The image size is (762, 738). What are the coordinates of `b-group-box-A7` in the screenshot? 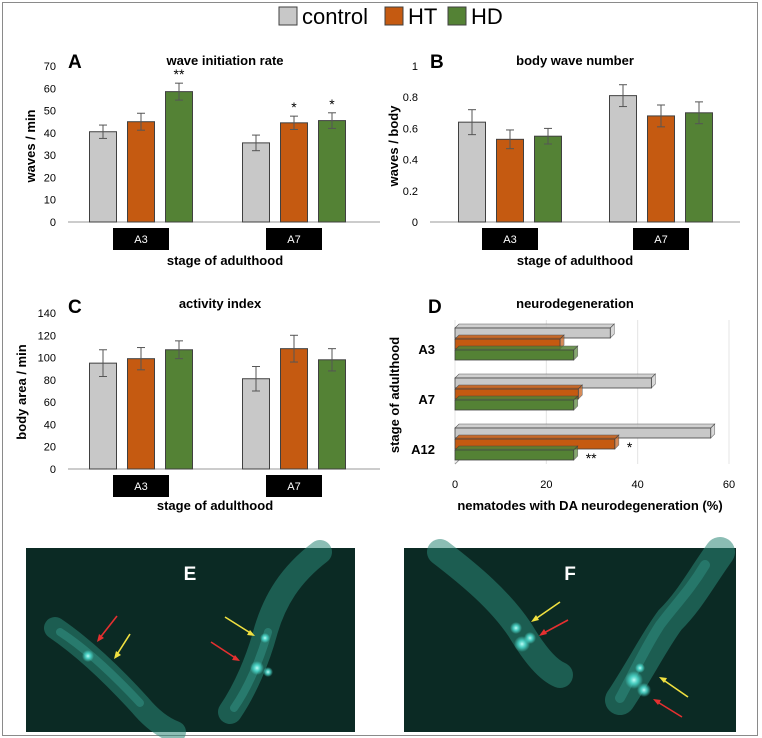 It's located at (661, 239).